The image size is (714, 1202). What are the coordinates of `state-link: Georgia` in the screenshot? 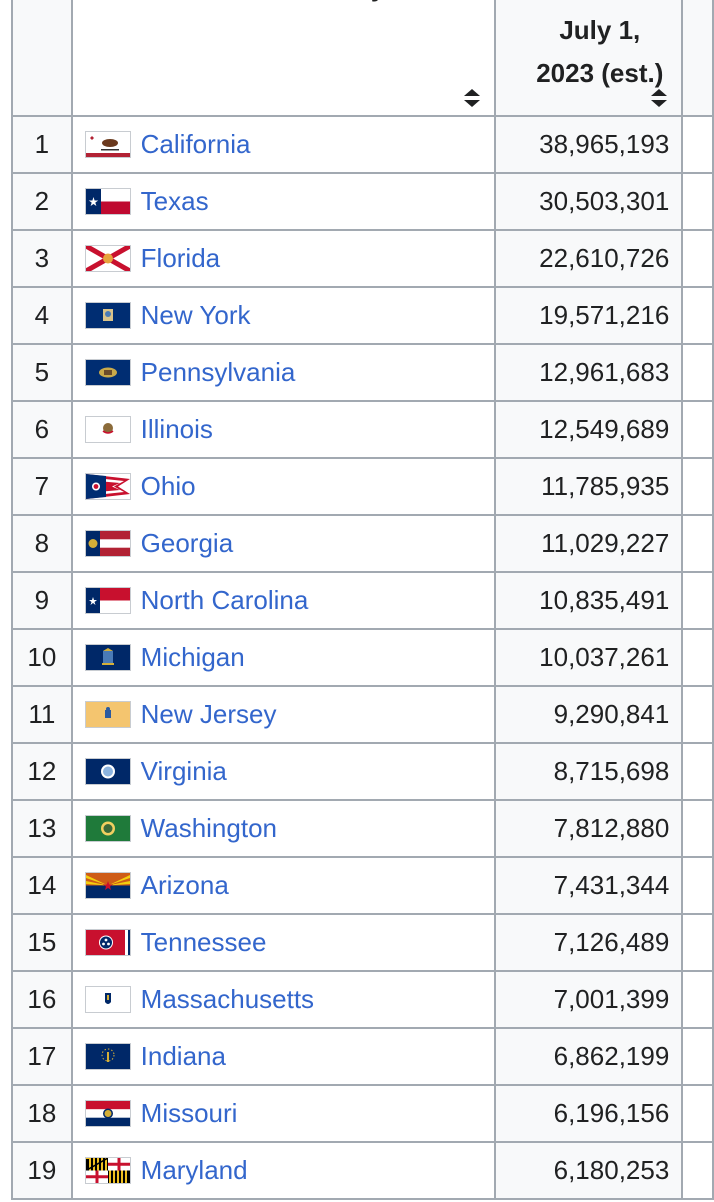 It's located at (187, 543).